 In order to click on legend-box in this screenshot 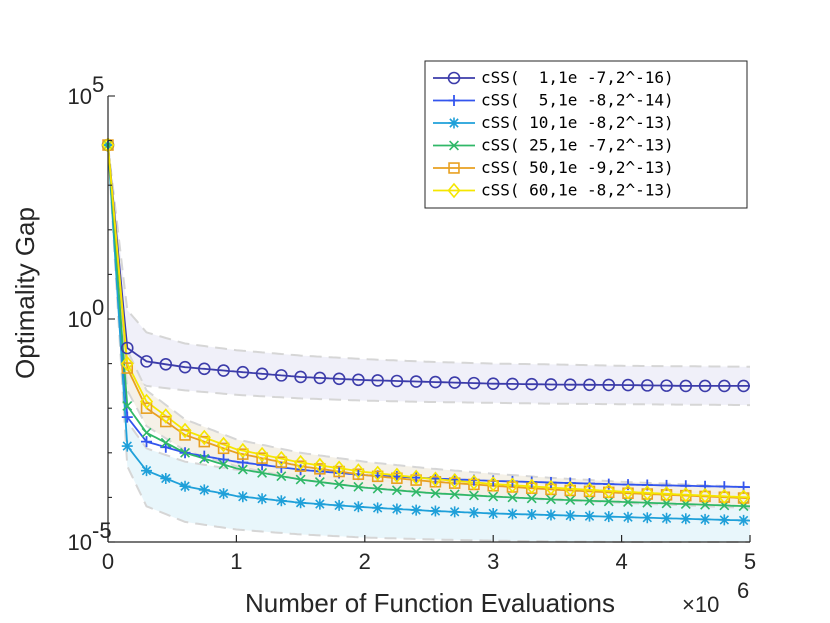, I will do `click(586, 134)`.